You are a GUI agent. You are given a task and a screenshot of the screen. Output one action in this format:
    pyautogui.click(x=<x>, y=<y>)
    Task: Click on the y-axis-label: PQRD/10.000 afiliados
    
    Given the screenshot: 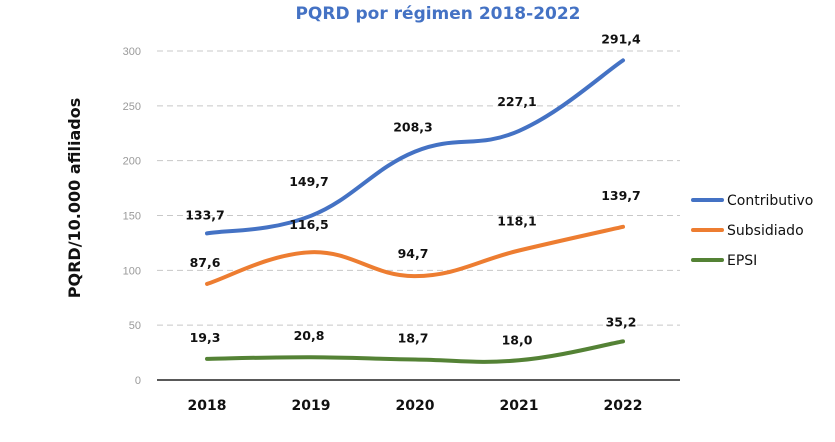 What is the action you would take?
    pyautogui.click(x=74, y=198)
    